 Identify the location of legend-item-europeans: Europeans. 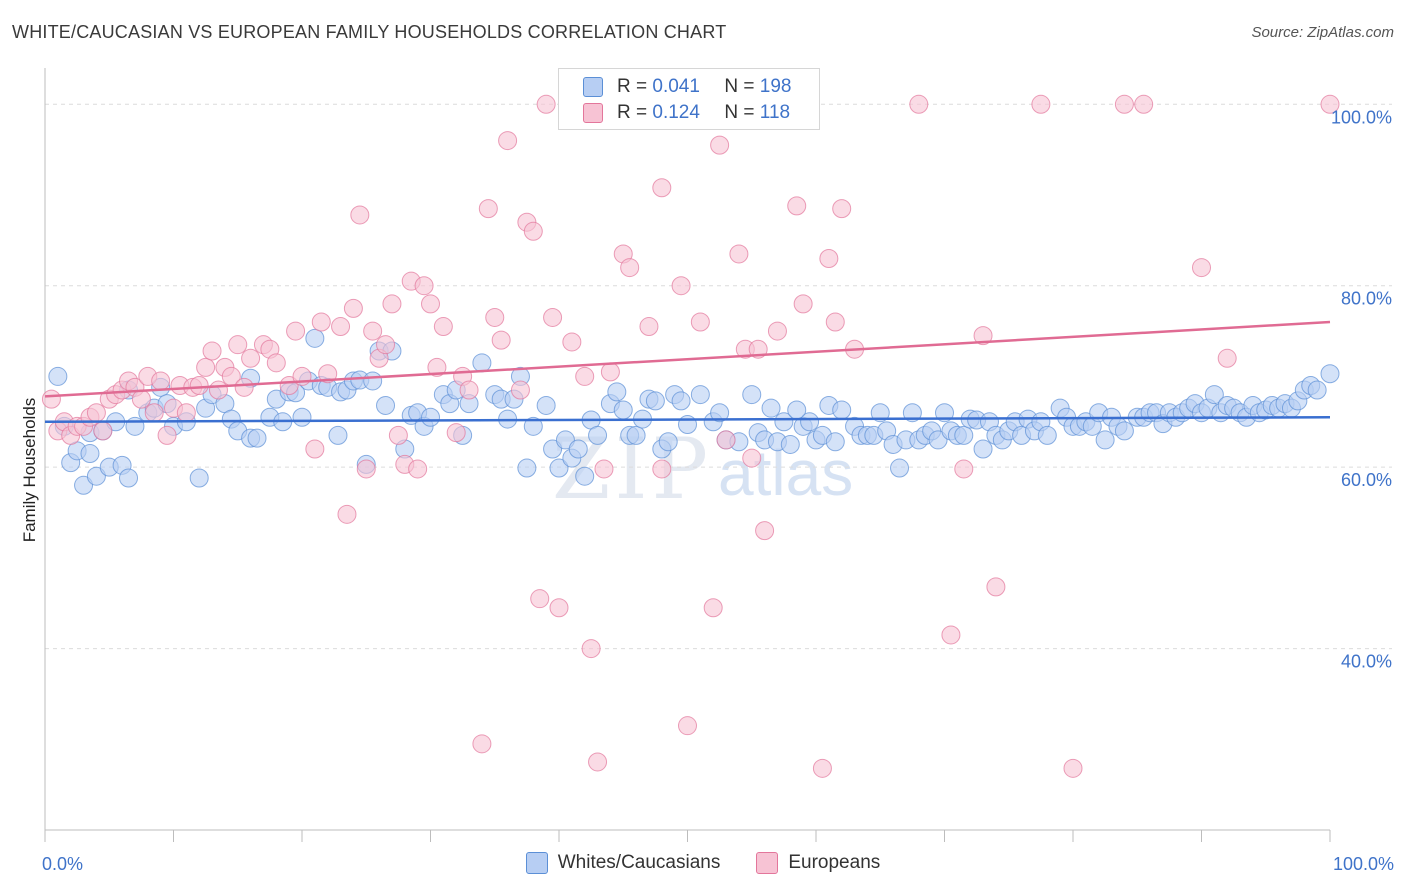
(818, 863).